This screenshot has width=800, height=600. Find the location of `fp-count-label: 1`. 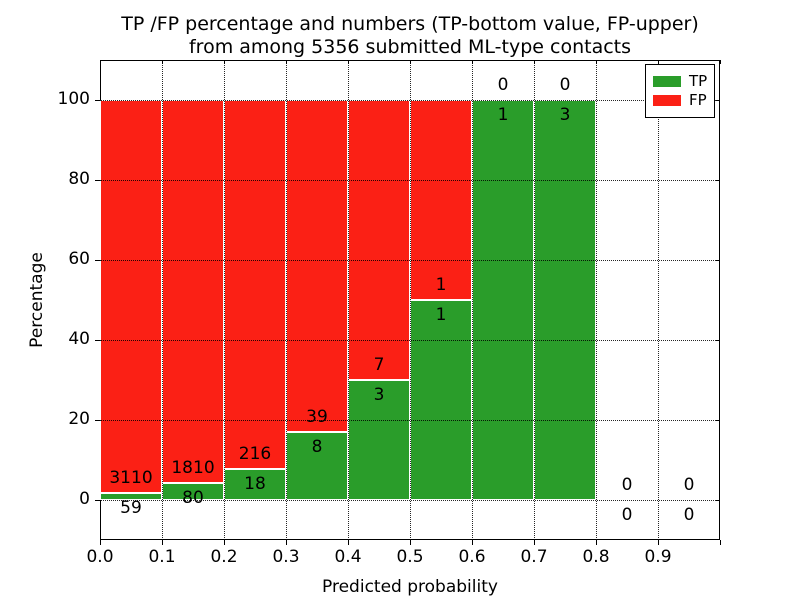

fp-count-label: 1 is located at coordinates (441, 285).